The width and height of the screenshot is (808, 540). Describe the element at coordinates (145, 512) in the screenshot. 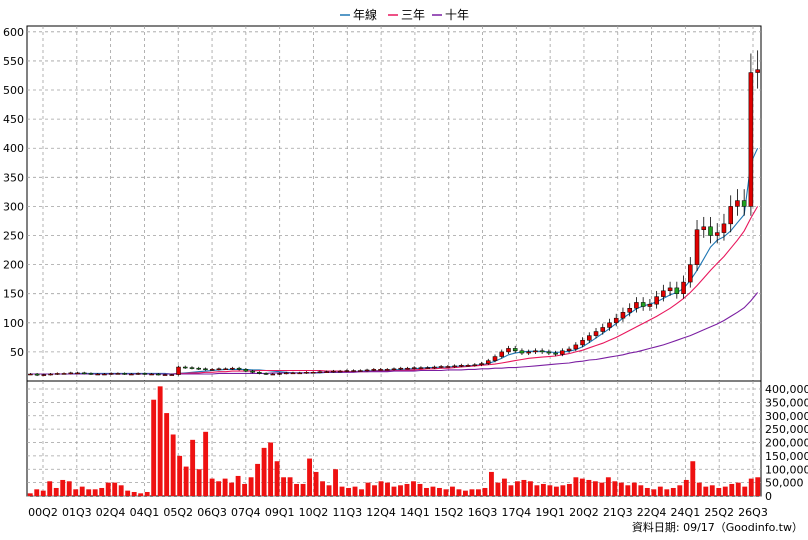

I see `x-tick-label: 04Q1` at that location.